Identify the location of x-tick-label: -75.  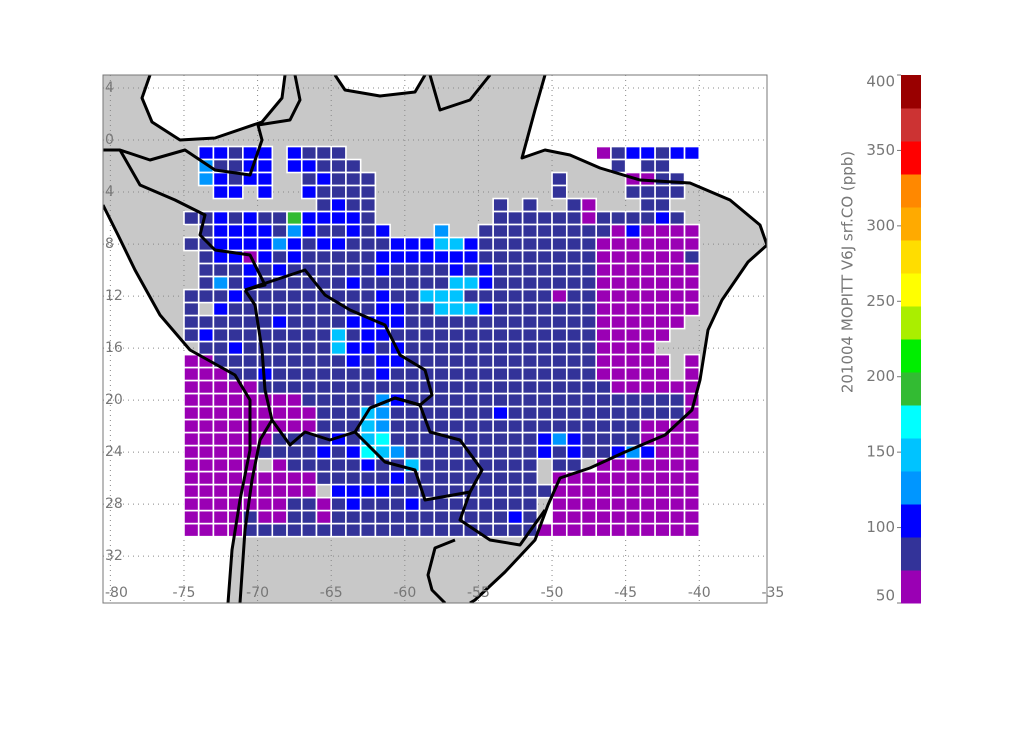
(184, 593).